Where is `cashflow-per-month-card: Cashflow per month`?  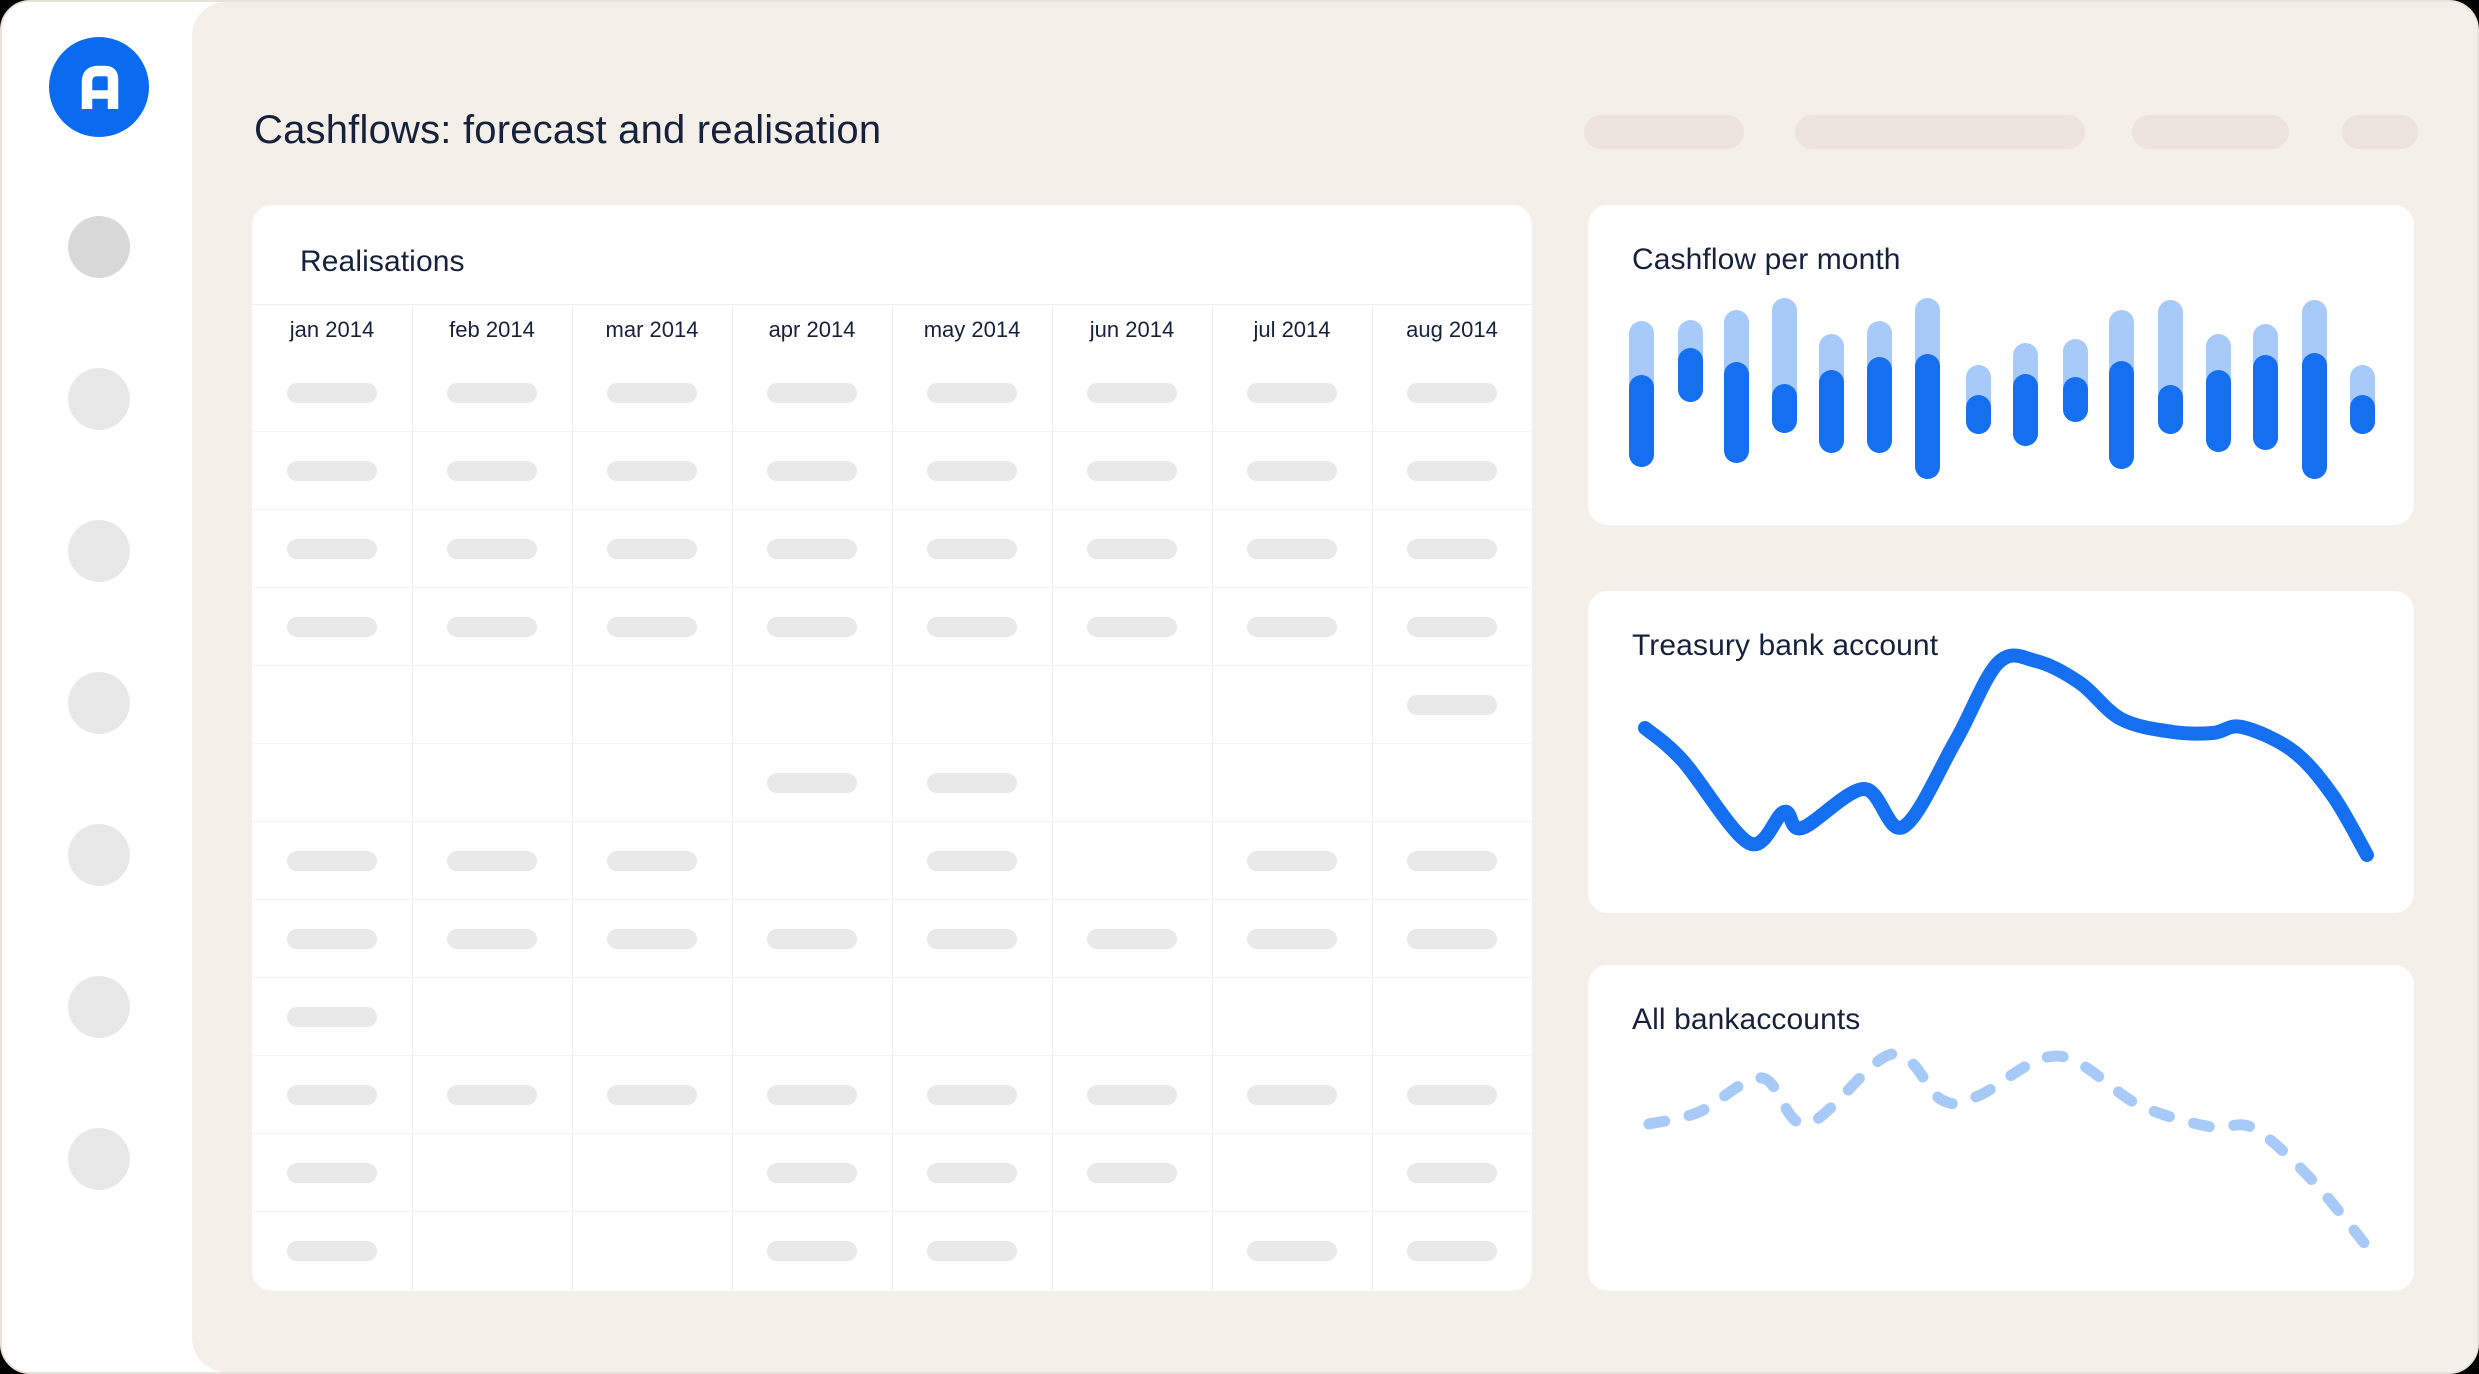 cashflow-per-month-card: Cashflow per month is located at coordinates (2001, 365).